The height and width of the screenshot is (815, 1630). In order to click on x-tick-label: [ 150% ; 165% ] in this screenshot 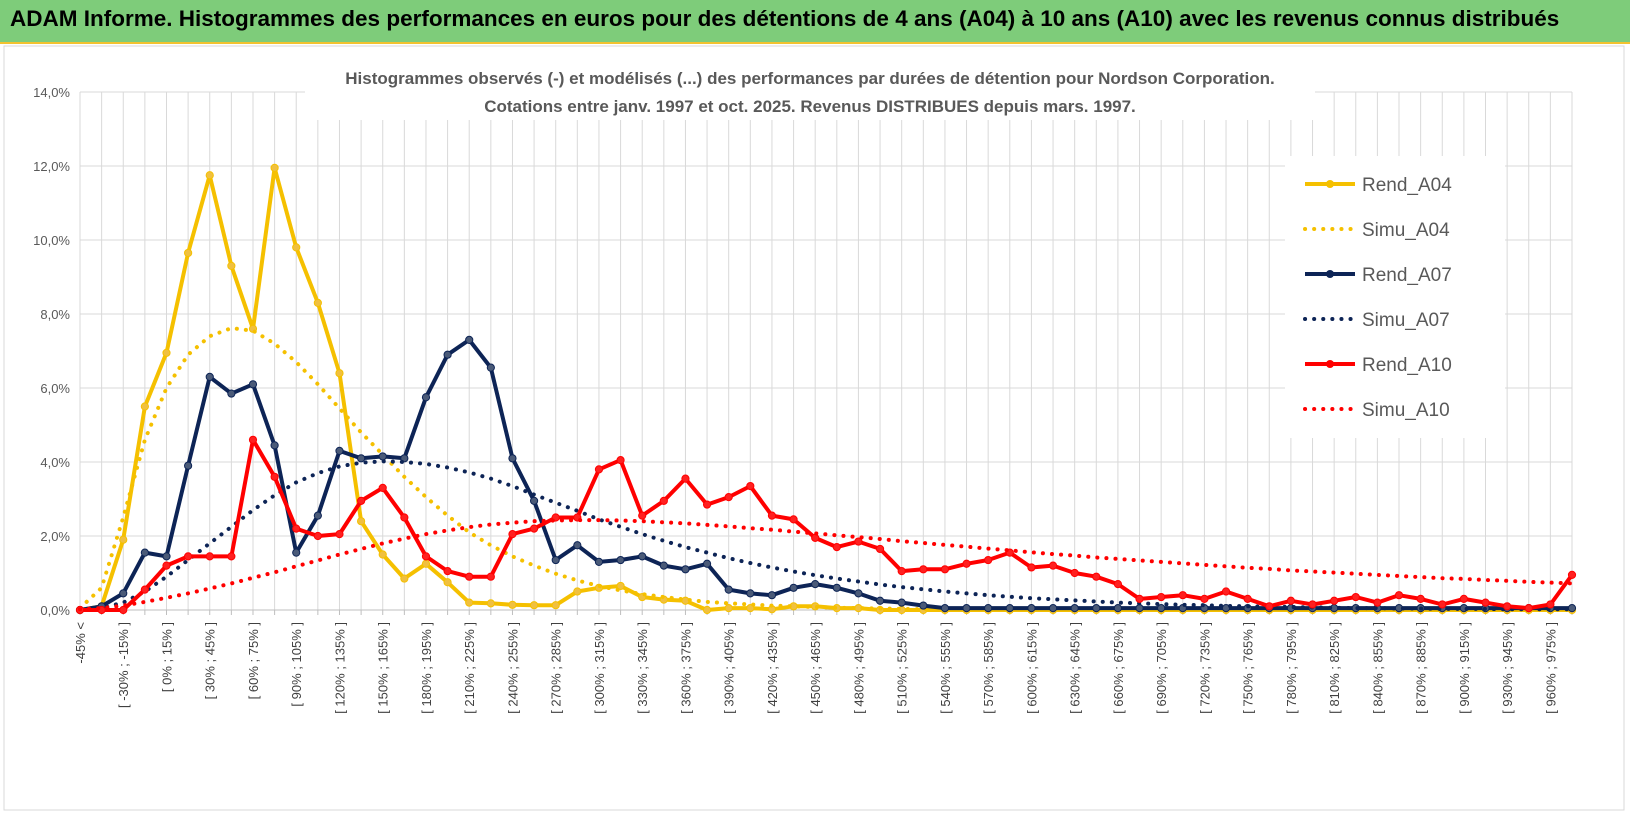, I will do `click(383, 668)`.